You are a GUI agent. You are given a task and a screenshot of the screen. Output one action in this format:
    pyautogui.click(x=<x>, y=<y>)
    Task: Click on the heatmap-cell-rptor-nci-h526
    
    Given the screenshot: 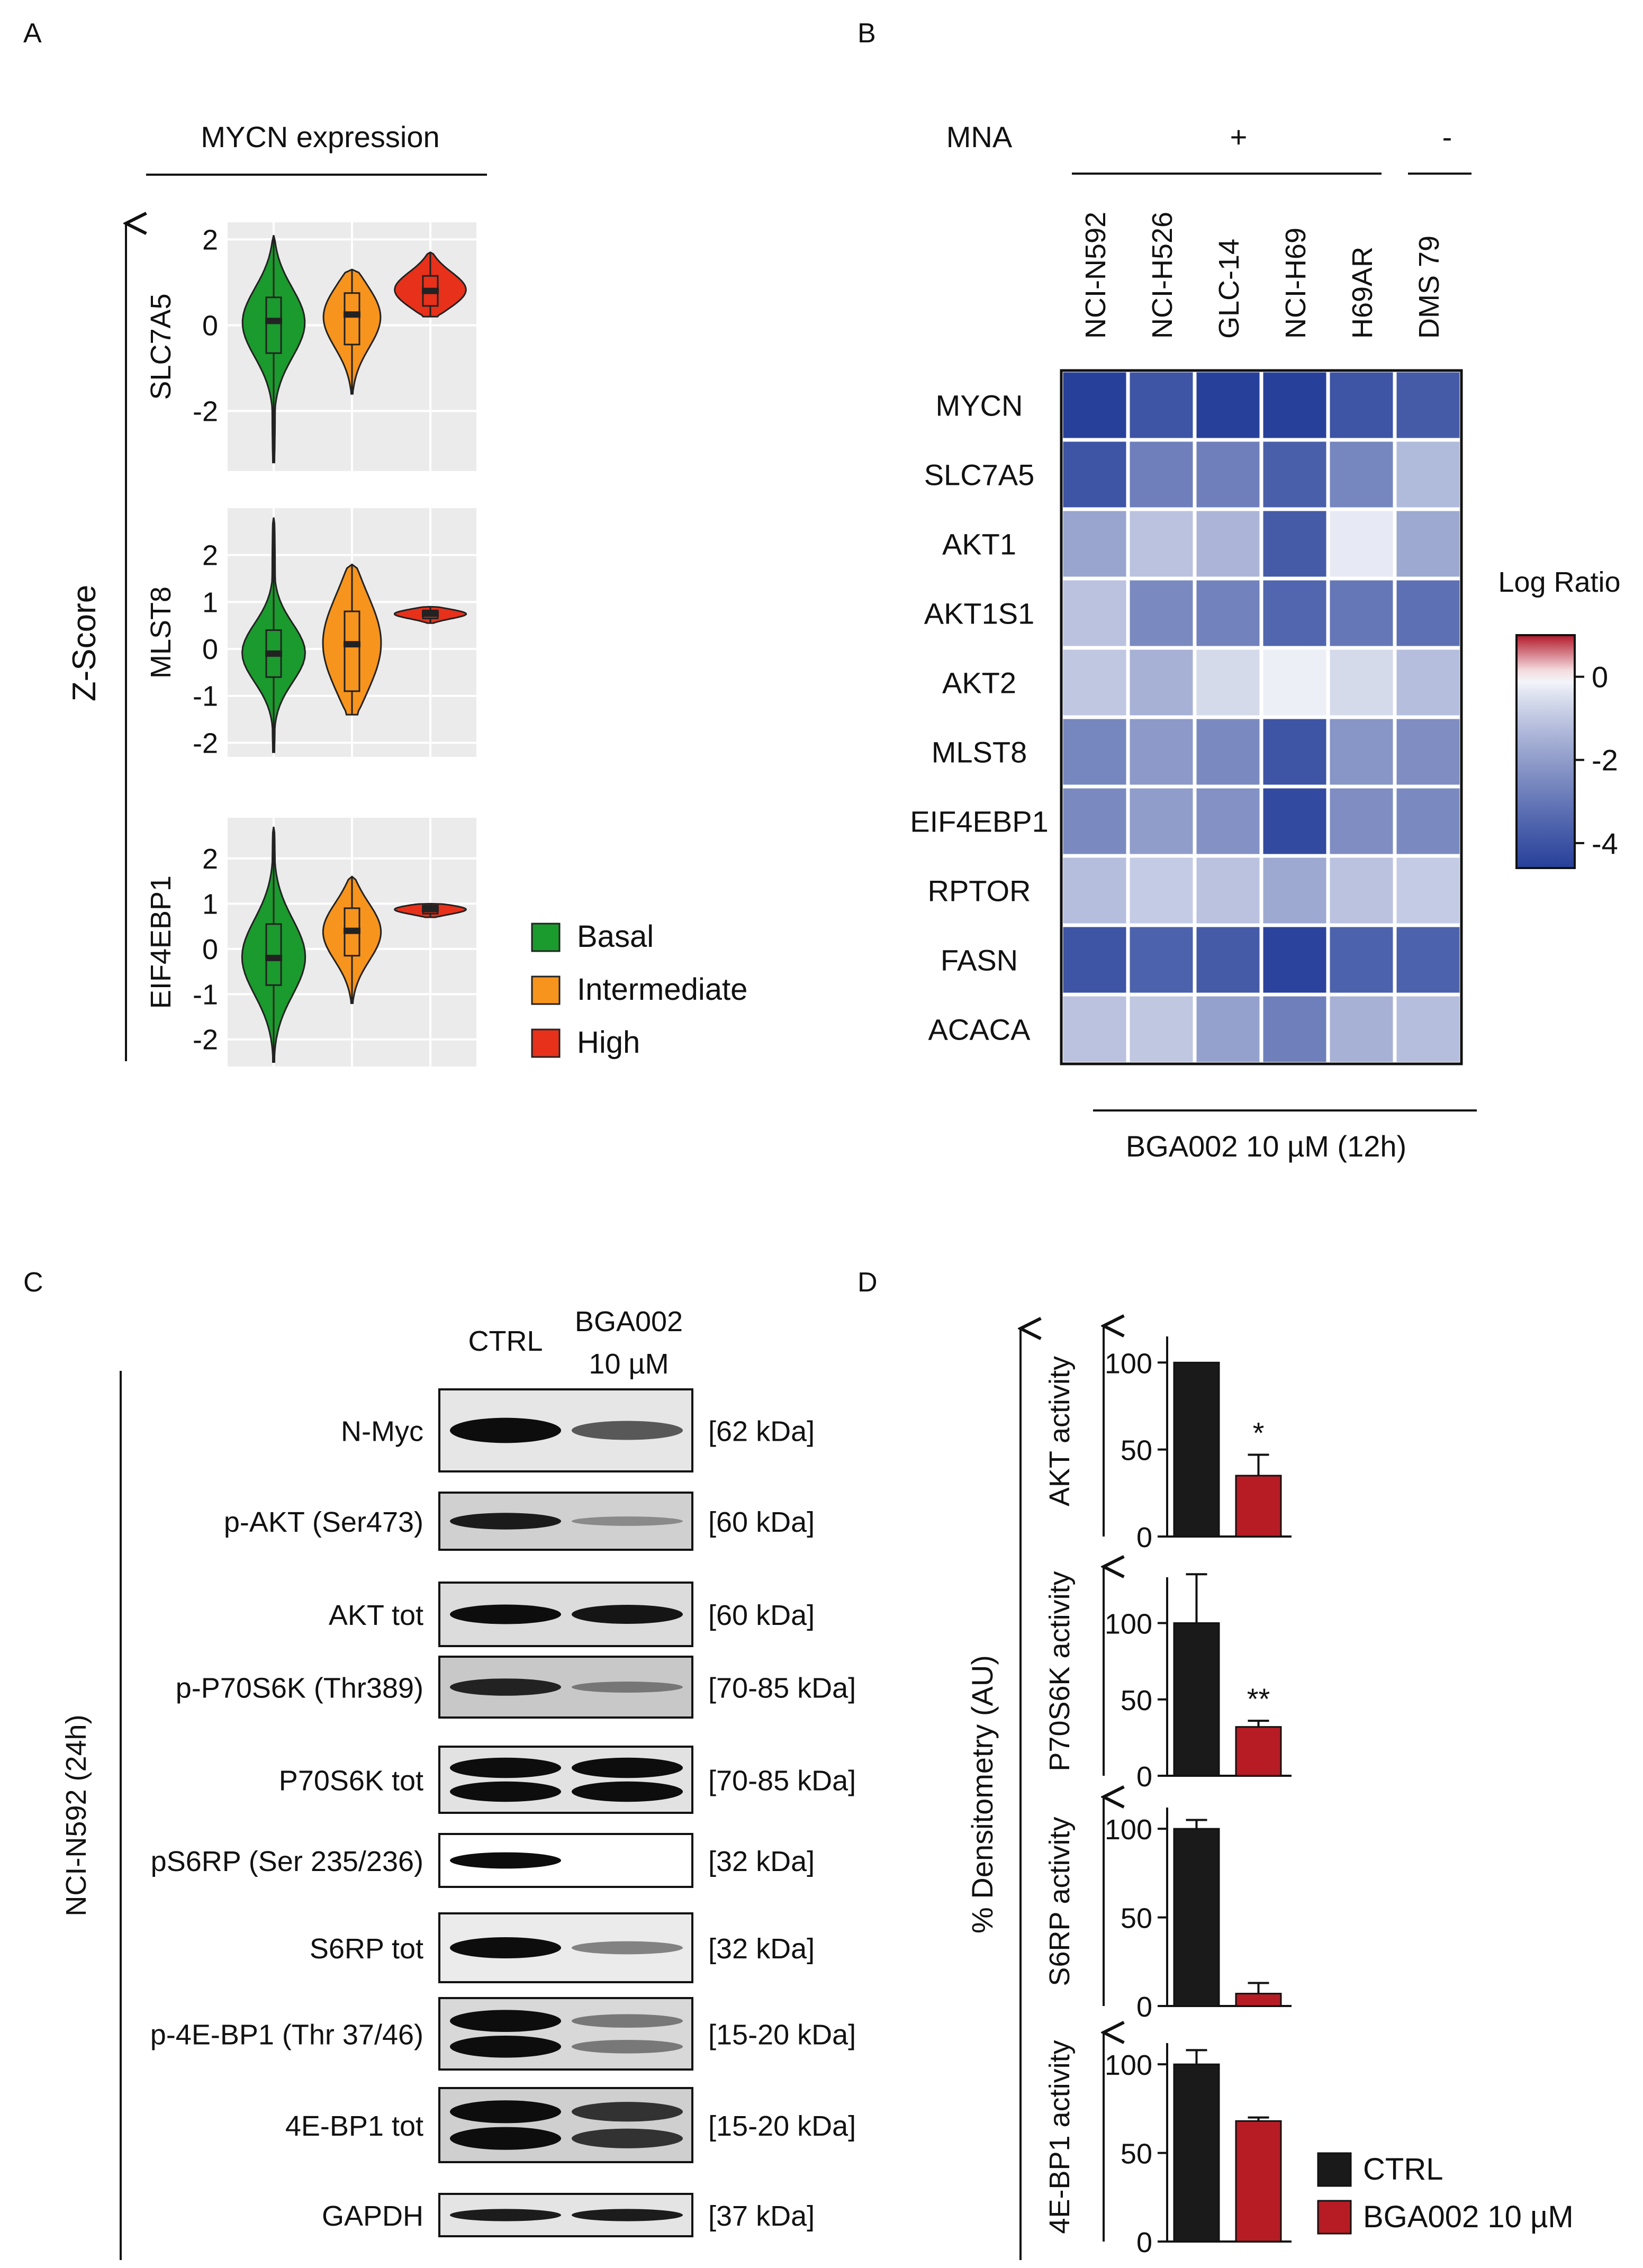 What is the action you would take?
    pyautogui.click(x=1161, y=890)
    